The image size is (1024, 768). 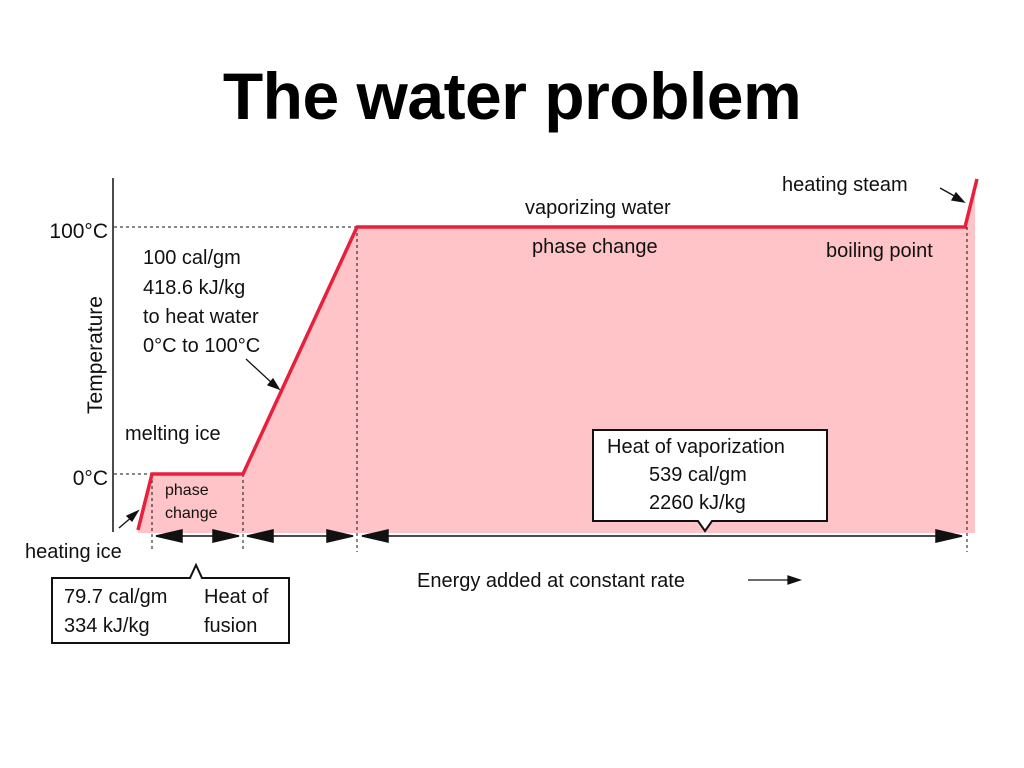 What do you see at coordinates (191, 502) in the screenshot?
I see `label-phase-change-ice: phase change` at bounding box center [191, 502].